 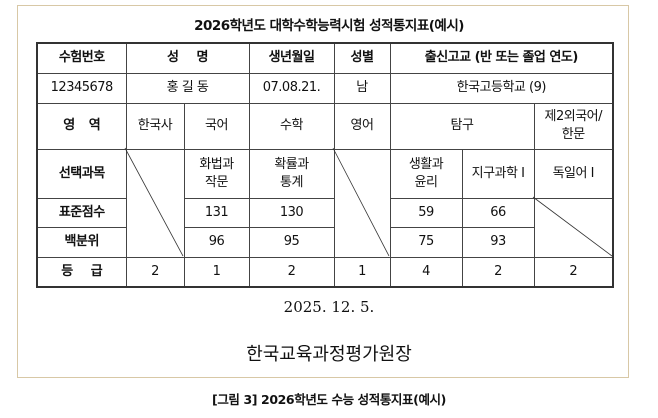 What do you see at coordinates (81, 126) in the screenshot?
I see `area-label: 영 역` at bounding box center [81, 126].